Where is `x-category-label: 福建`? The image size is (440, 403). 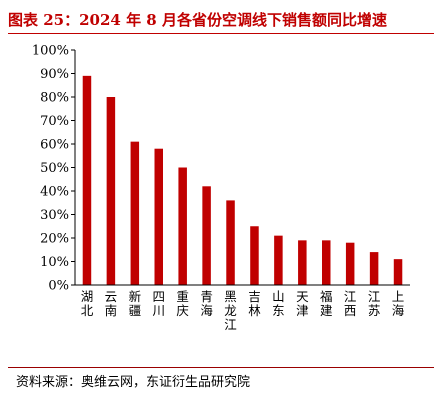 x-category-label: 福建 is located at coordinates (326, 303).